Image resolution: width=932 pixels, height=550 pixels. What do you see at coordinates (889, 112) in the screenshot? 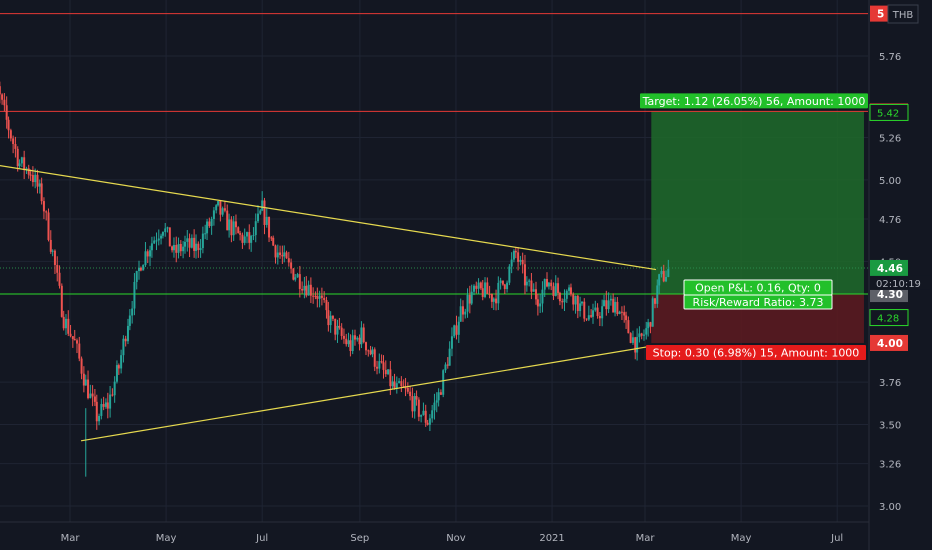
I see `outline-tag-bg` at bounding box center [889, 112].